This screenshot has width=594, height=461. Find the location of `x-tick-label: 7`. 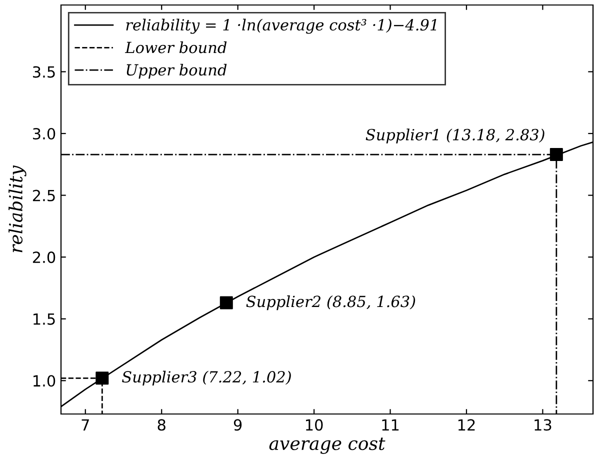

x-tick-label: 7 is located at coordinates (85, 424).